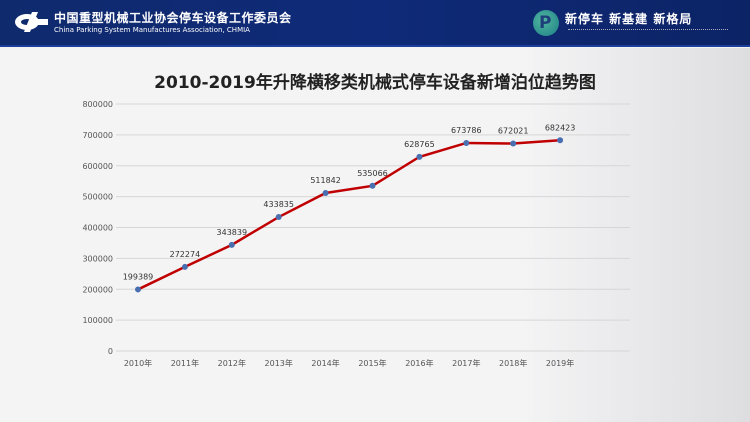 This screenshot has width=750, height=422. What do you see at coordinates (110, 351) in the screenshot?
I see `y-tick-label: 0` at bounding box center [110, 351].